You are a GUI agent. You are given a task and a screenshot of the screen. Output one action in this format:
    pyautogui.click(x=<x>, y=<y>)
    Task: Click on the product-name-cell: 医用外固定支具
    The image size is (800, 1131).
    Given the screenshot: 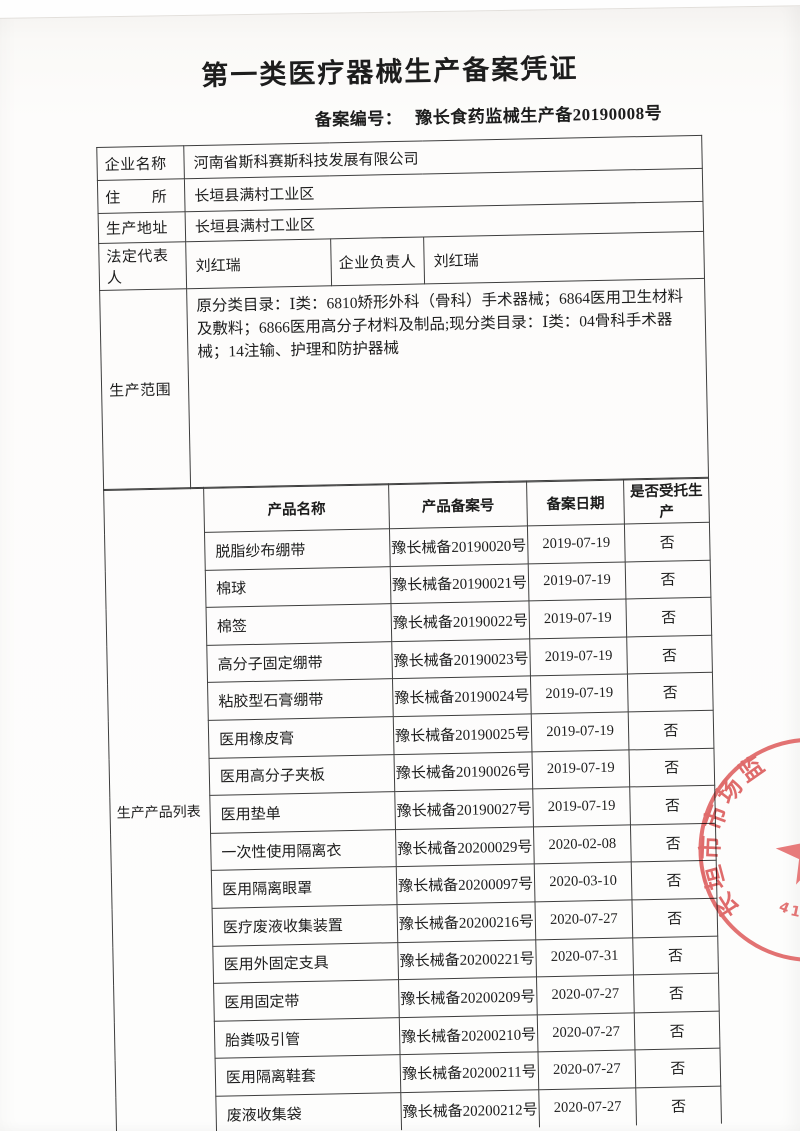 What is the action you would take?
    pyautogui.click(x=305, y=963)
    